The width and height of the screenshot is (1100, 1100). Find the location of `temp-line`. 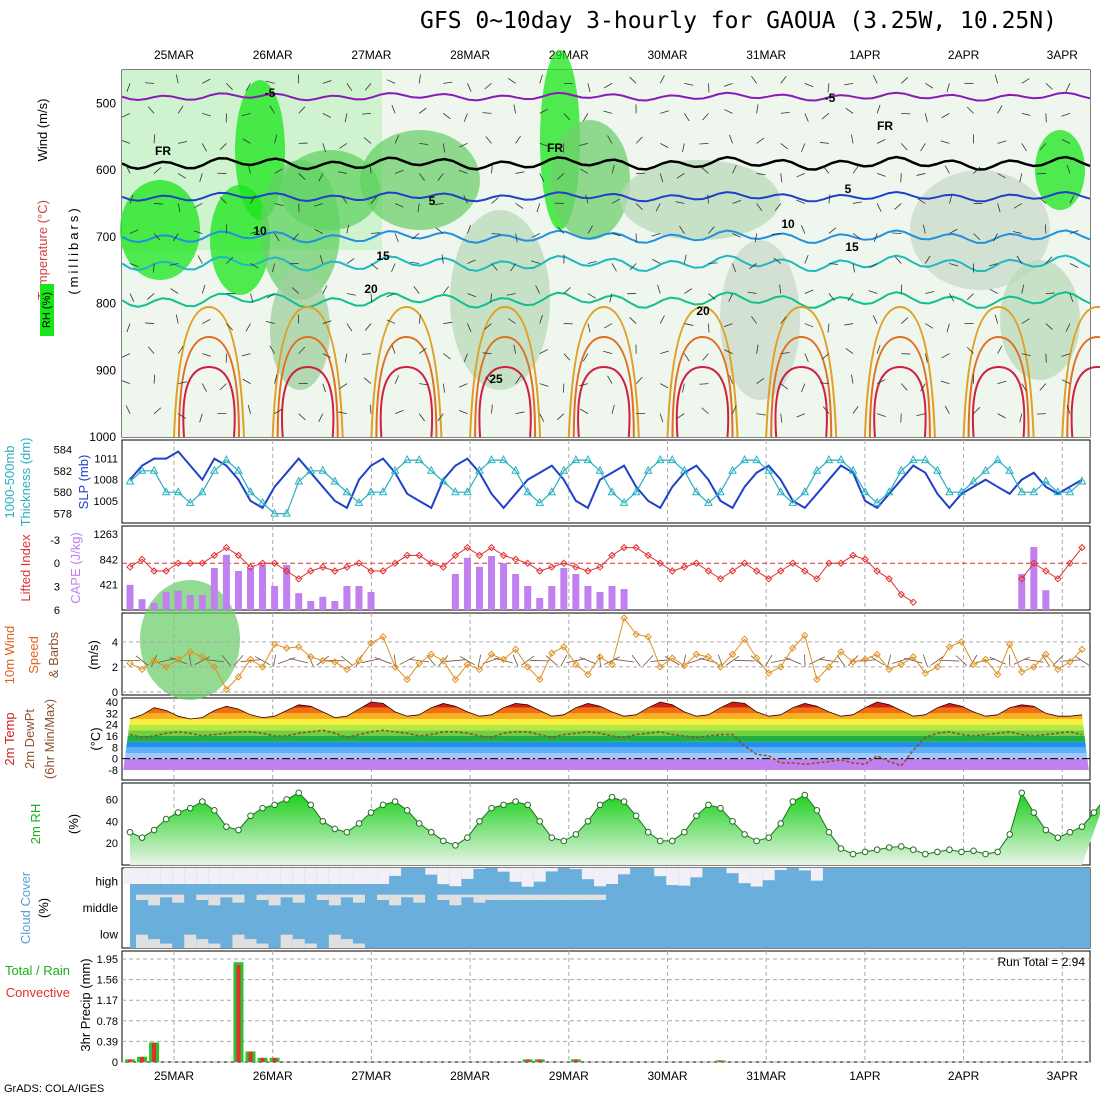

temp-line is located at coordinates (606, 710).